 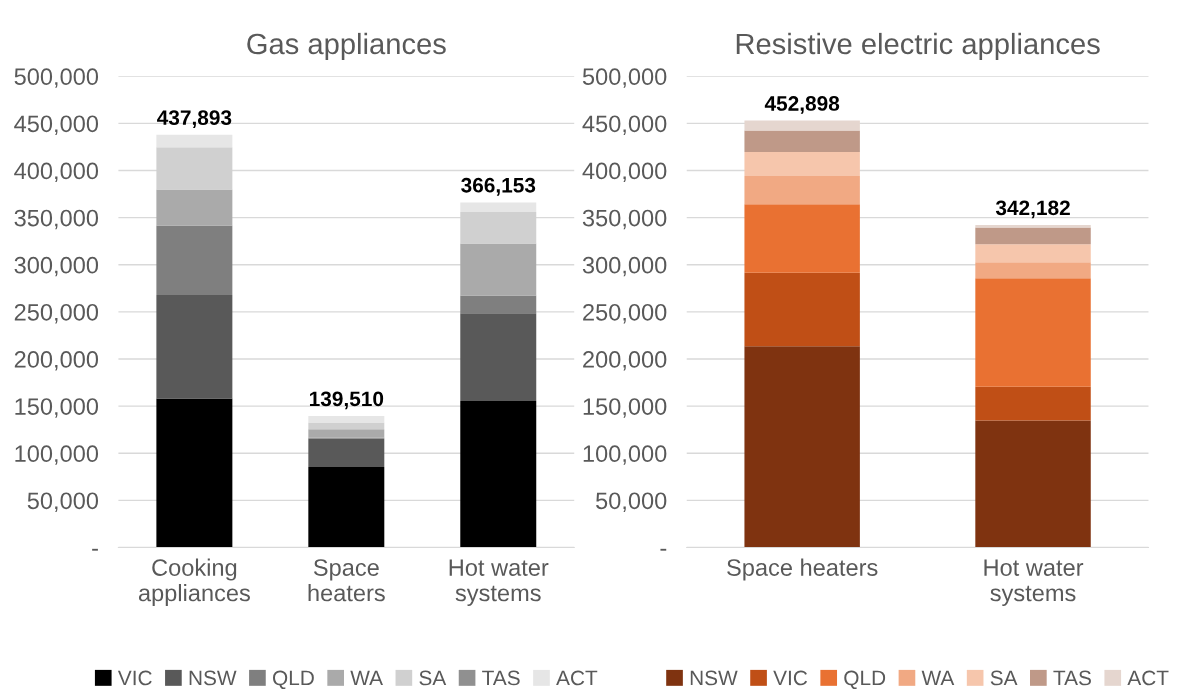 I want to click on total-label: 437,893, so click(x=194, y=119).